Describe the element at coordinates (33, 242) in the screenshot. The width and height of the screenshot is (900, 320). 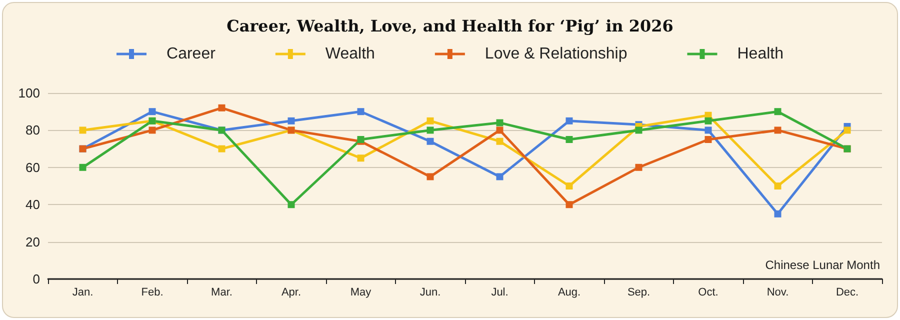
I see `y-tick-label: 20` at that location.